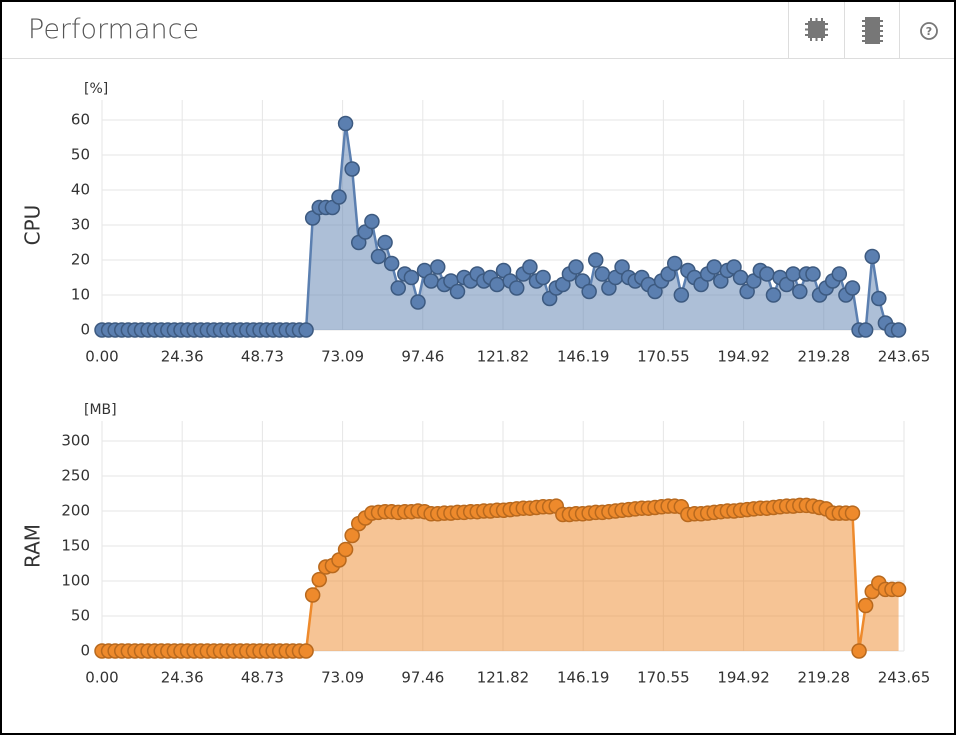 Image resolution: width=956 pixels, height=735 pixels. I want to click on y-tick-label: 60, so click(80, 120).